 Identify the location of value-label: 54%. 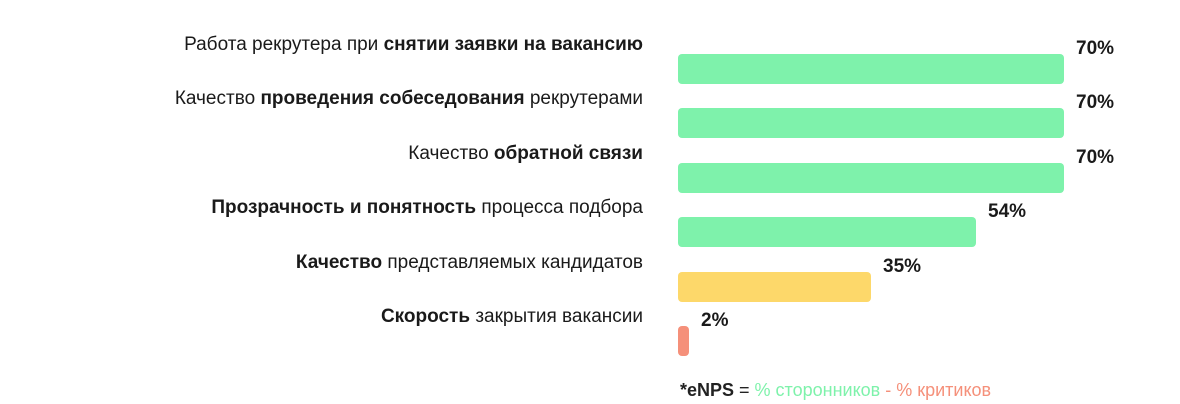
(1007, 211).